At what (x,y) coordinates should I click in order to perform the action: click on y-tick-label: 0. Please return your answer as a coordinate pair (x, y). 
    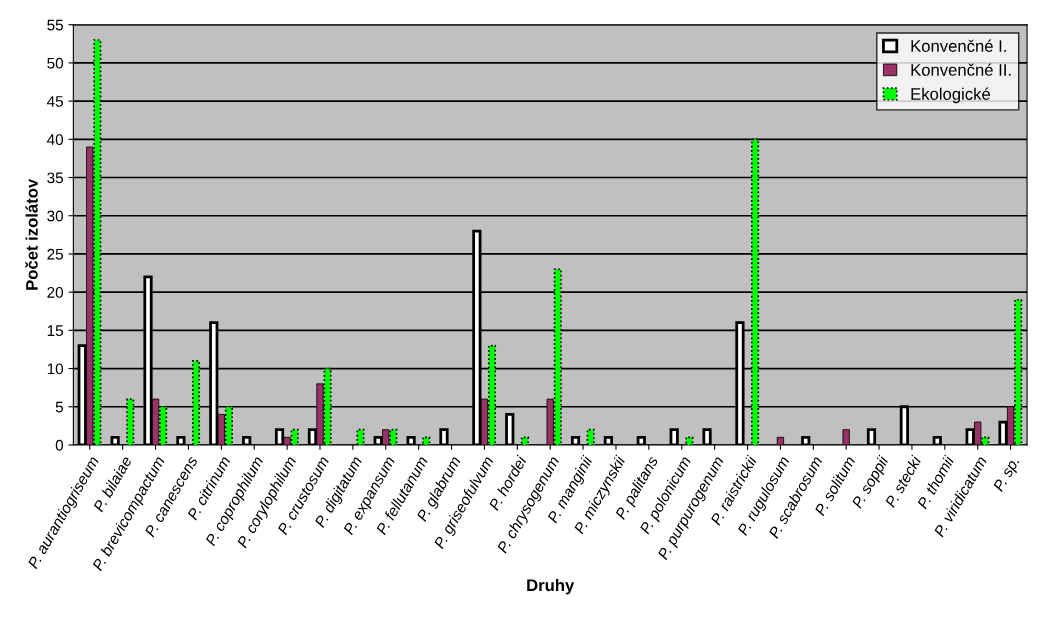
    Looking at the image, I should click on (59, 445).